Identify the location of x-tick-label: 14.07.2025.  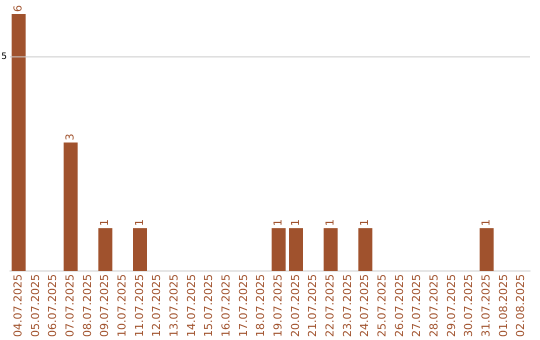
(191, 306).